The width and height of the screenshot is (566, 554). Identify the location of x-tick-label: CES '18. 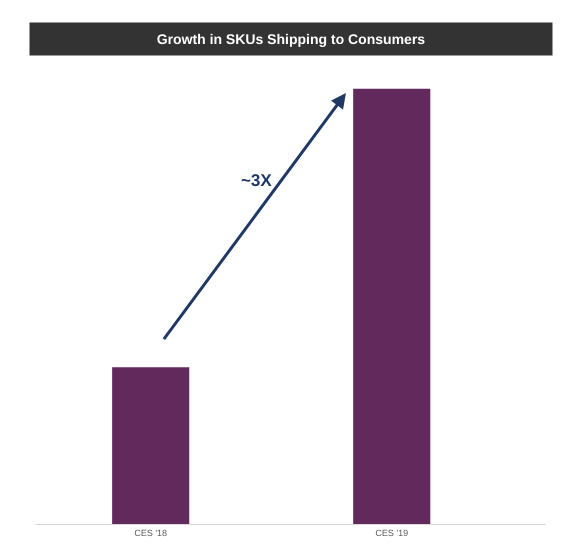
(151, 533).